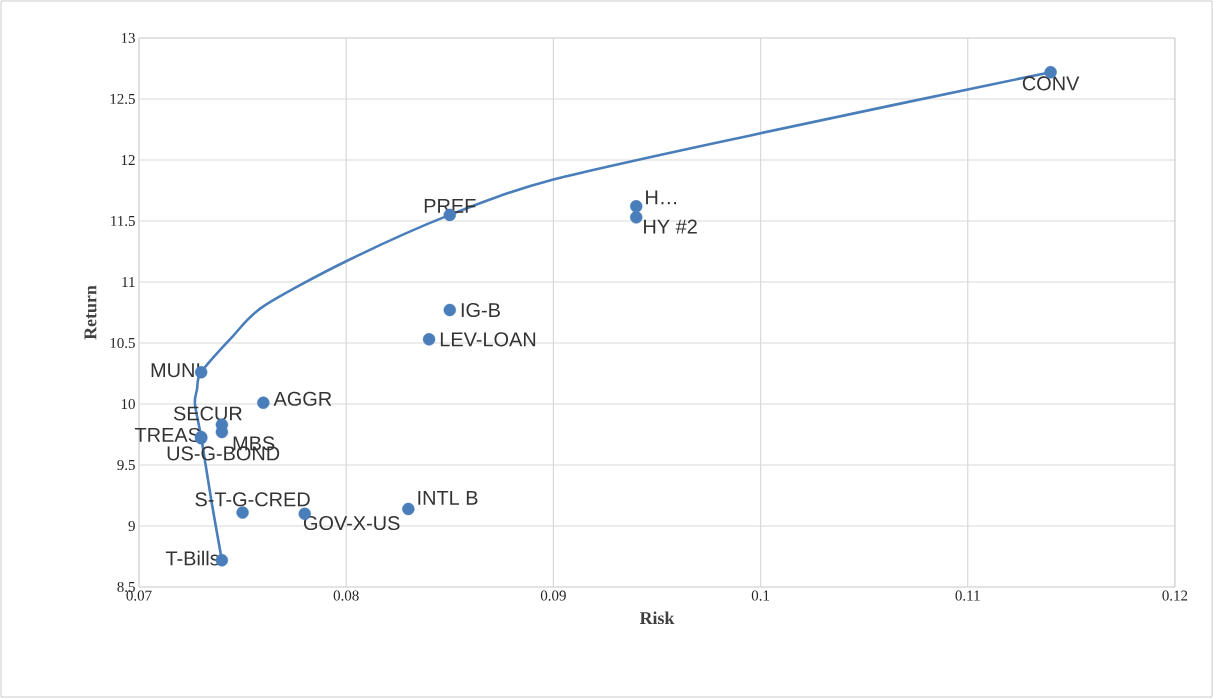  I want to click on x-tick-label: 0.11, so click(967, 595).